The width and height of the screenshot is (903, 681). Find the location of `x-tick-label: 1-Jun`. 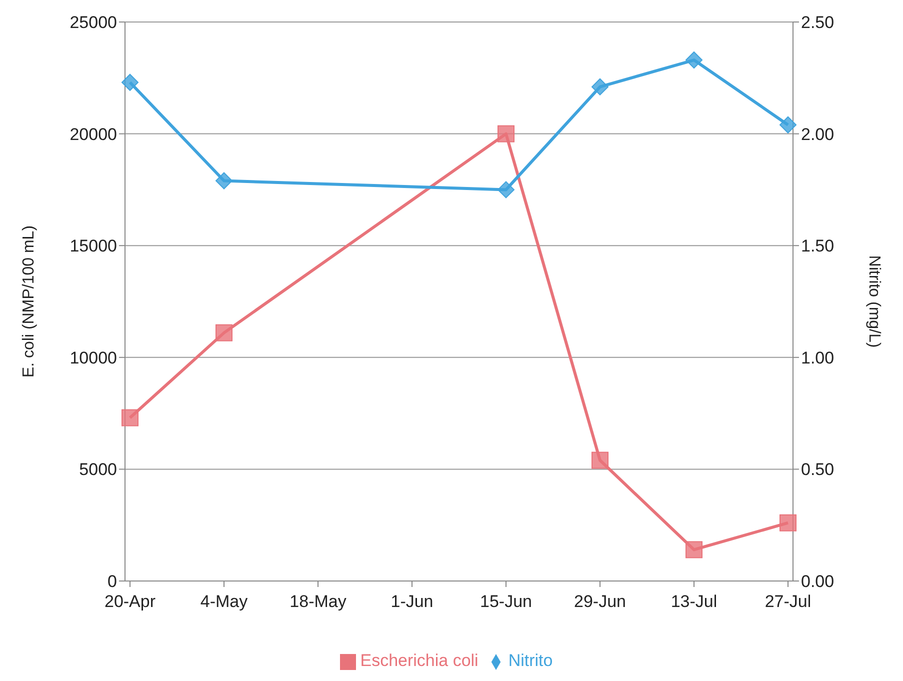

x-tick-label: 1-Jun is located at coordinates (412, 602).